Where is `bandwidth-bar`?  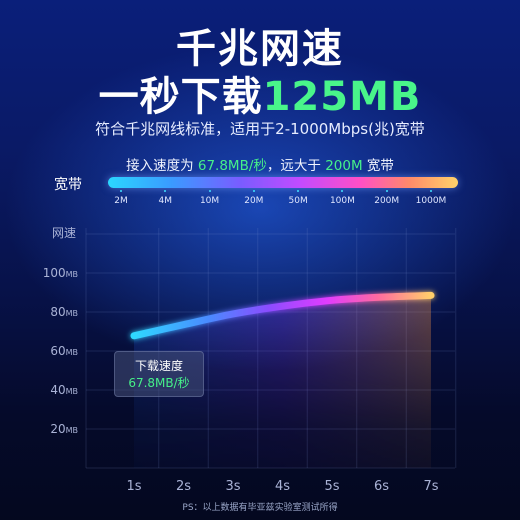
bandwidth-bar is located at coordinates (283, 182).